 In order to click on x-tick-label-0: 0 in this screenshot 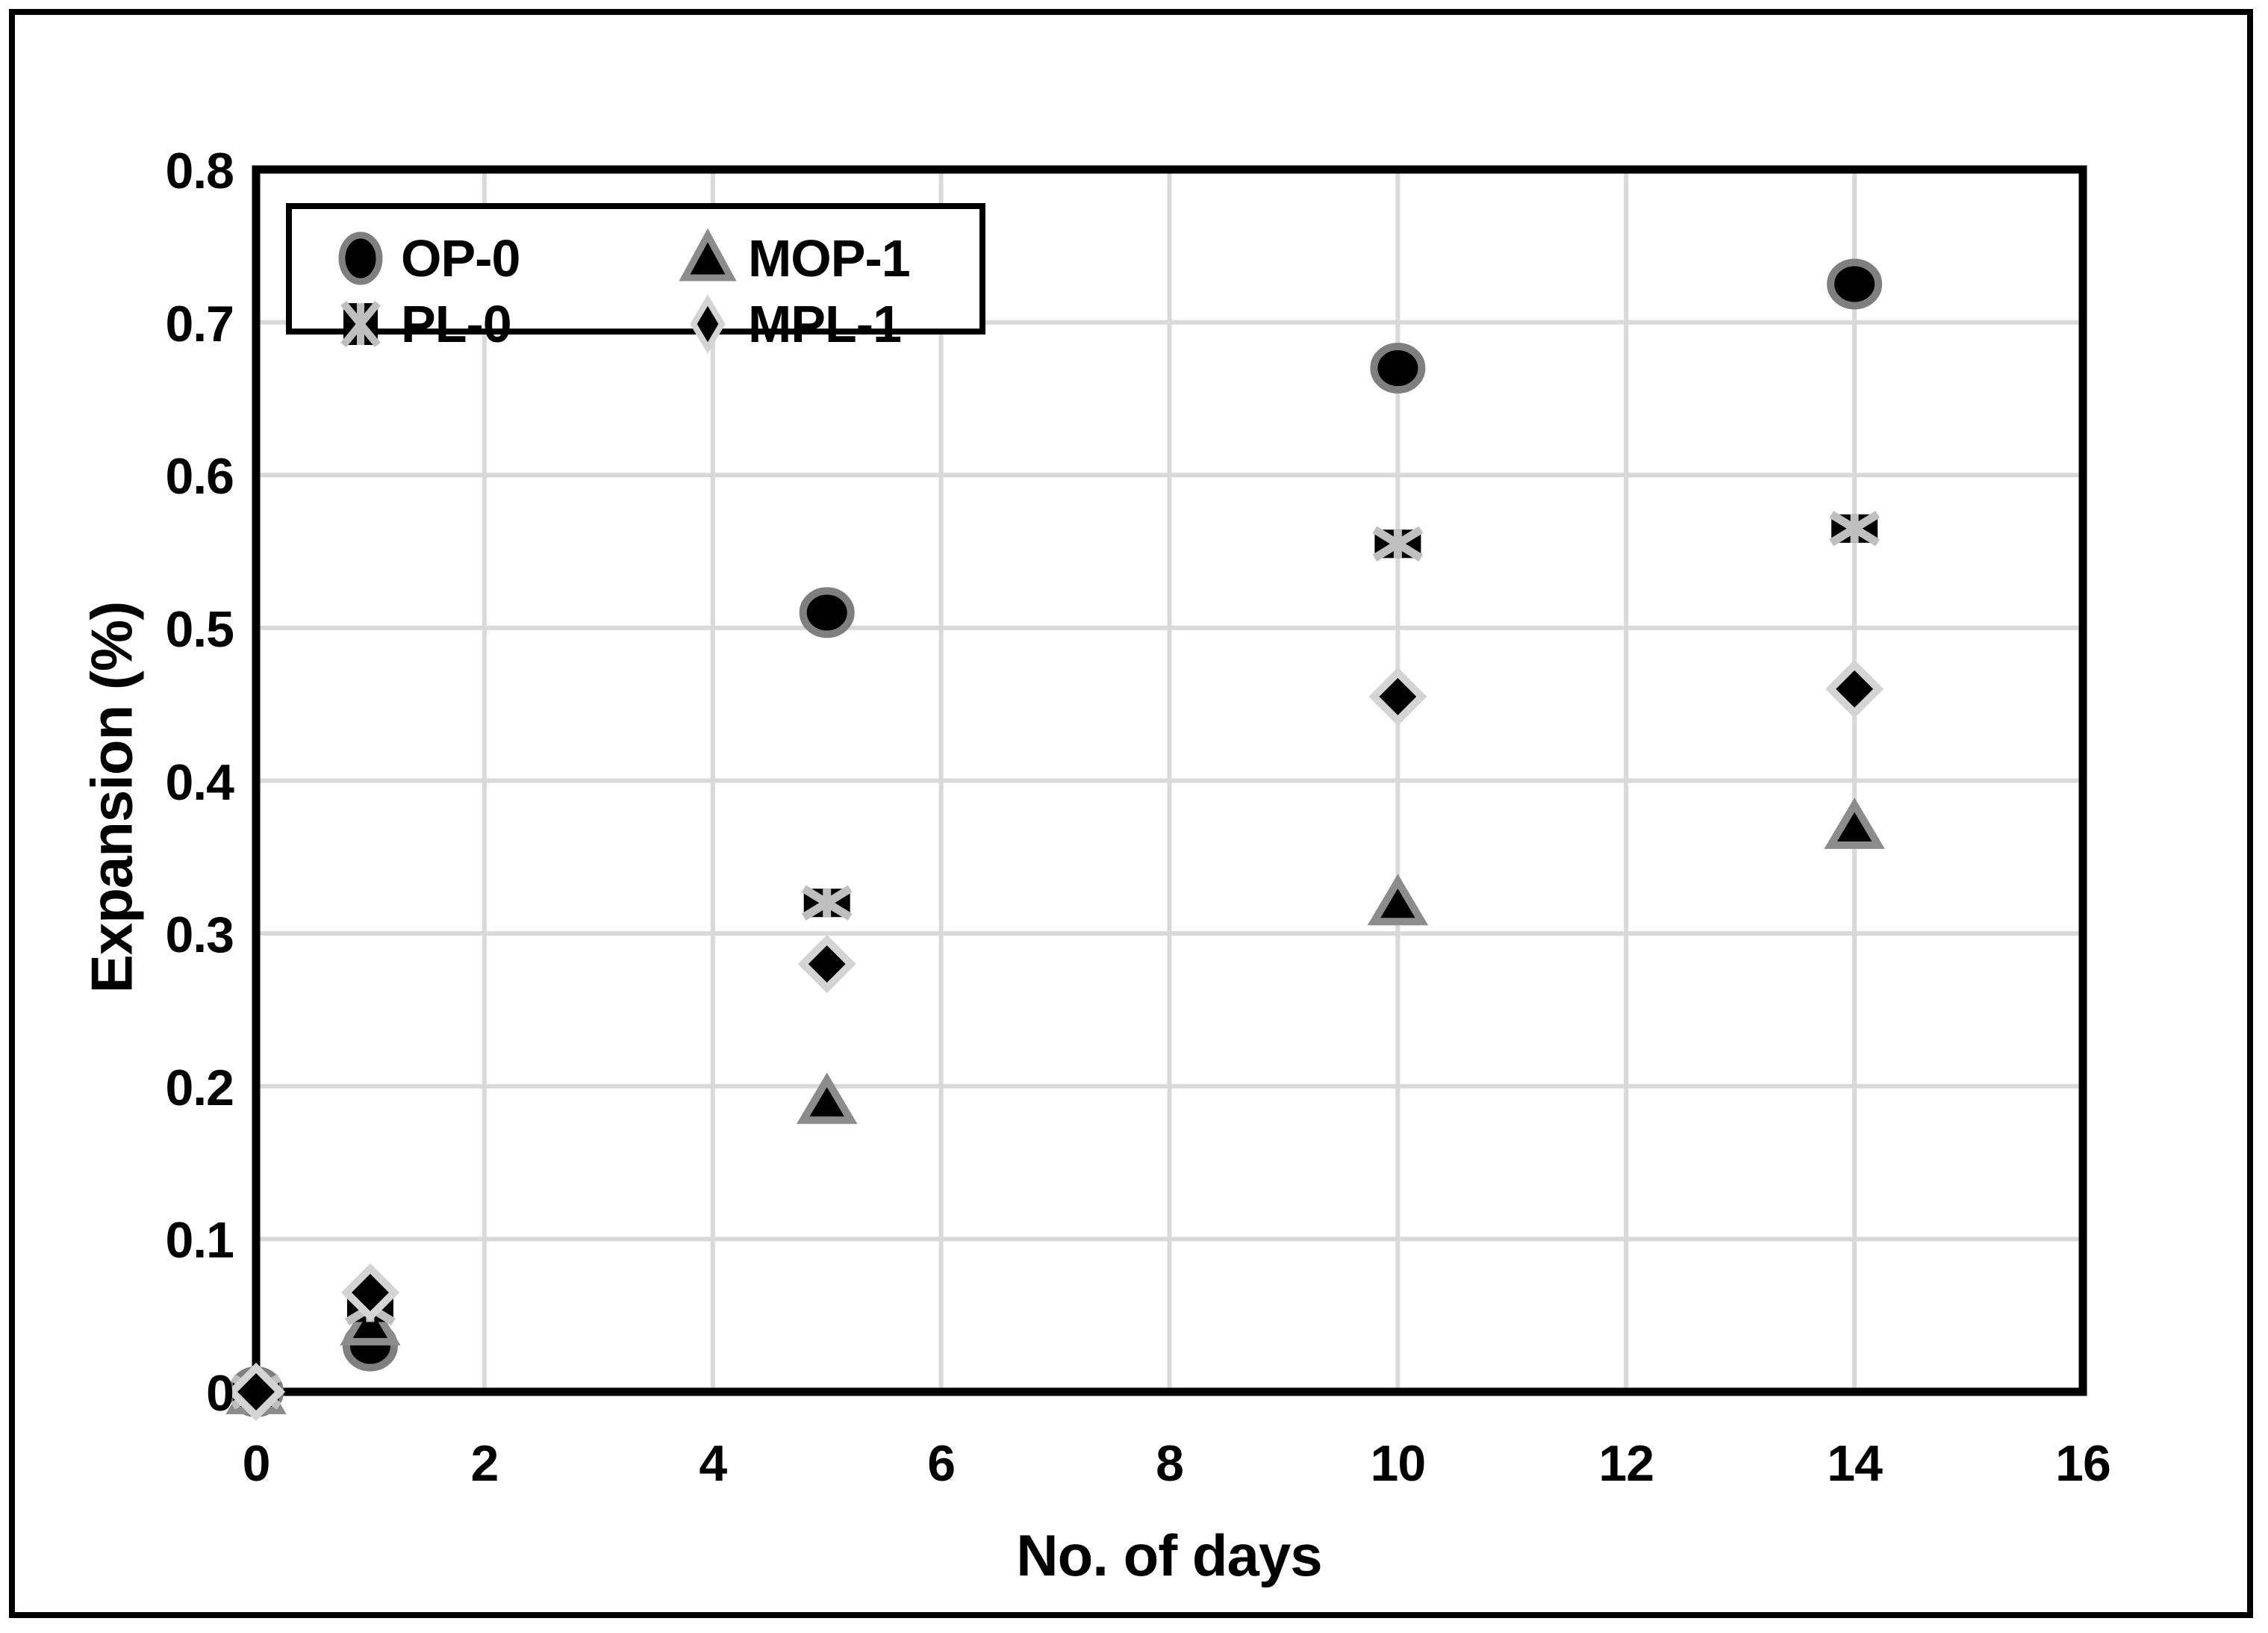, I will do `click(256, 1464)`.